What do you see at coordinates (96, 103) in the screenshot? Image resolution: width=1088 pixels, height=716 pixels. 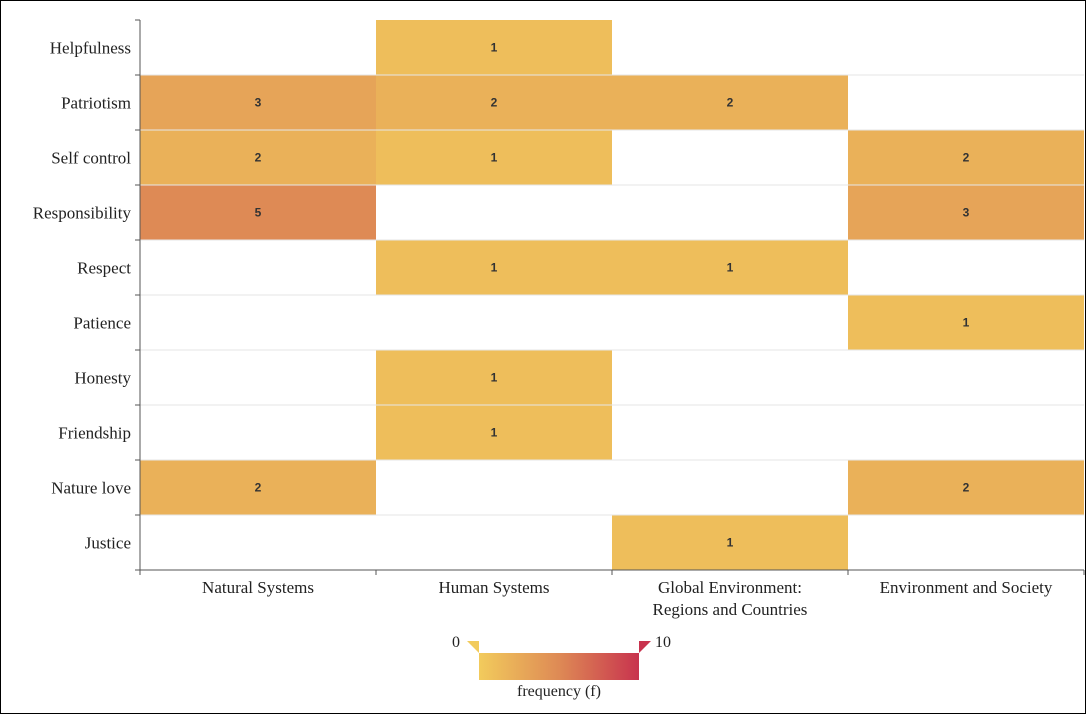 I see `y-tick-label: Patriotism` at bounding box center [96, 103].